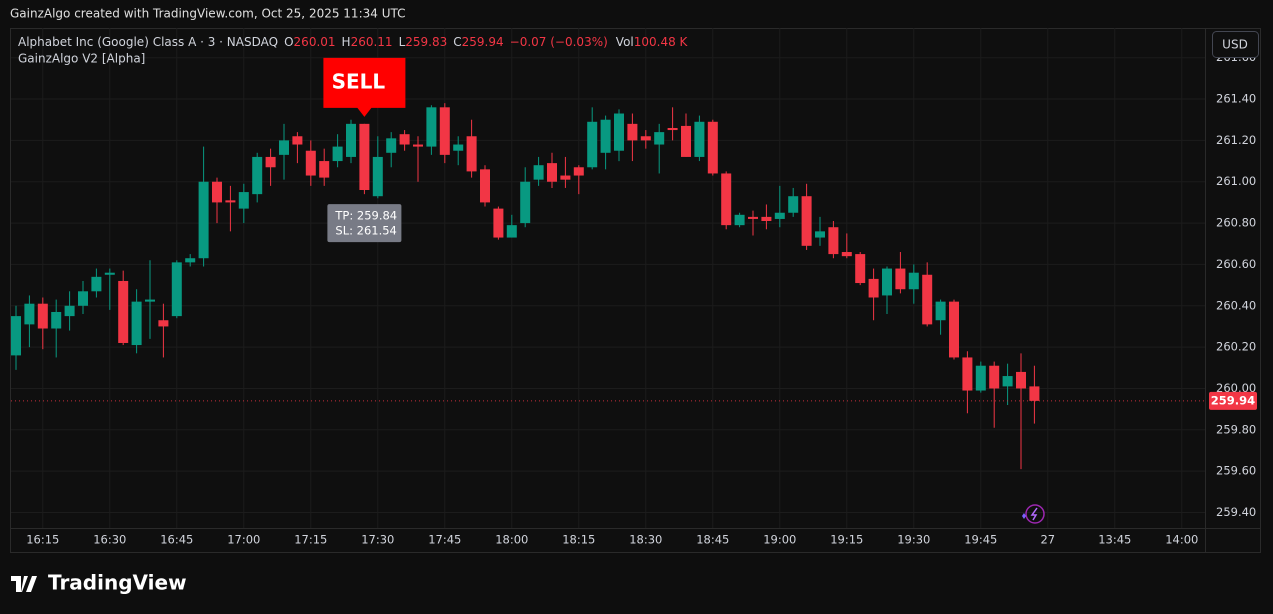 This screenshot has width=1273, height=614. I want to click on x-tick-label: 14:00, so click(1181, 540).